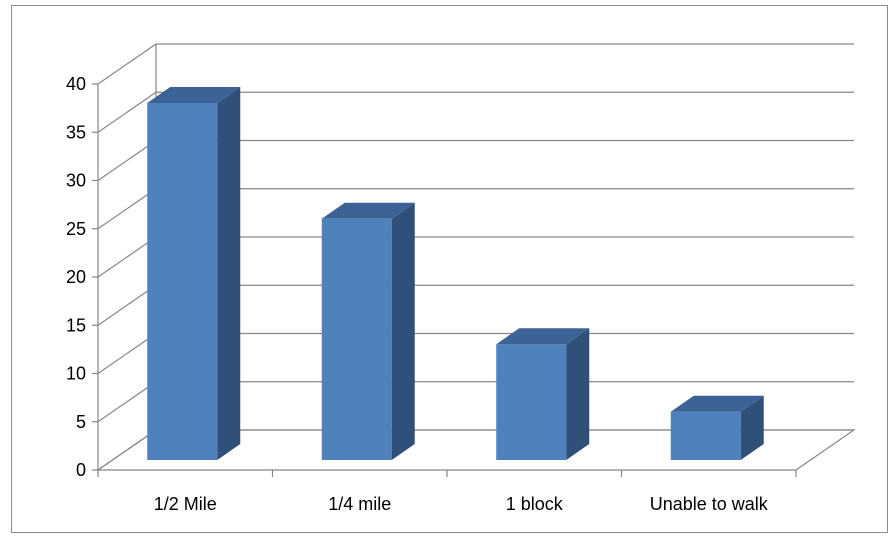 This screenshot has height=538, width=895. I want to click on y-tick-label: 5, so click(81, 422).